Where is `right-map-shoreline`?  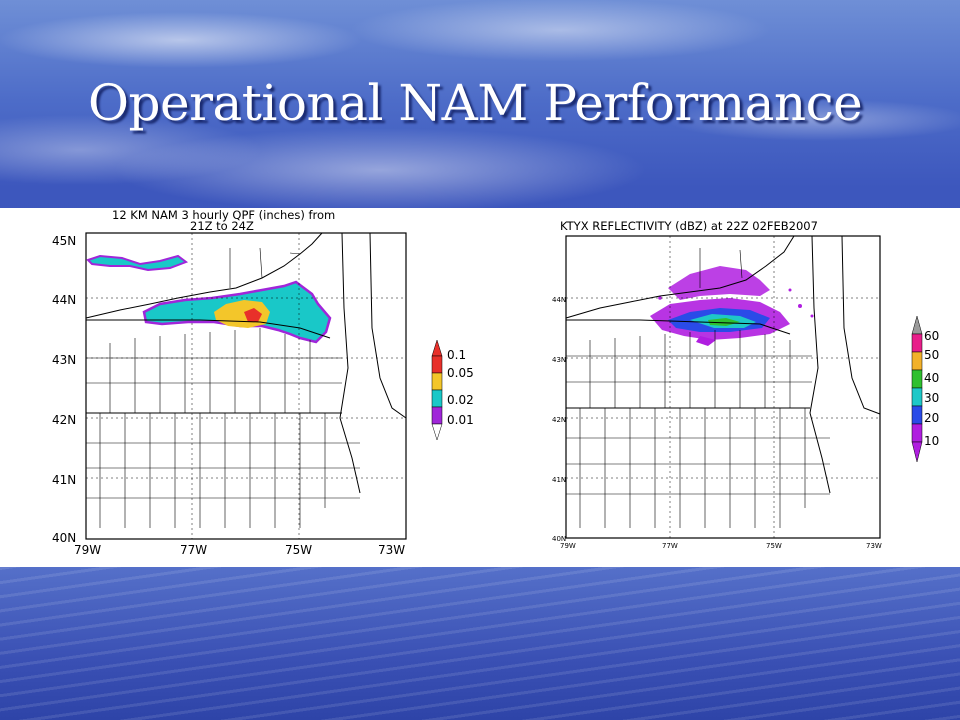 right-map-shoreline is located at coordinates (680, 277).